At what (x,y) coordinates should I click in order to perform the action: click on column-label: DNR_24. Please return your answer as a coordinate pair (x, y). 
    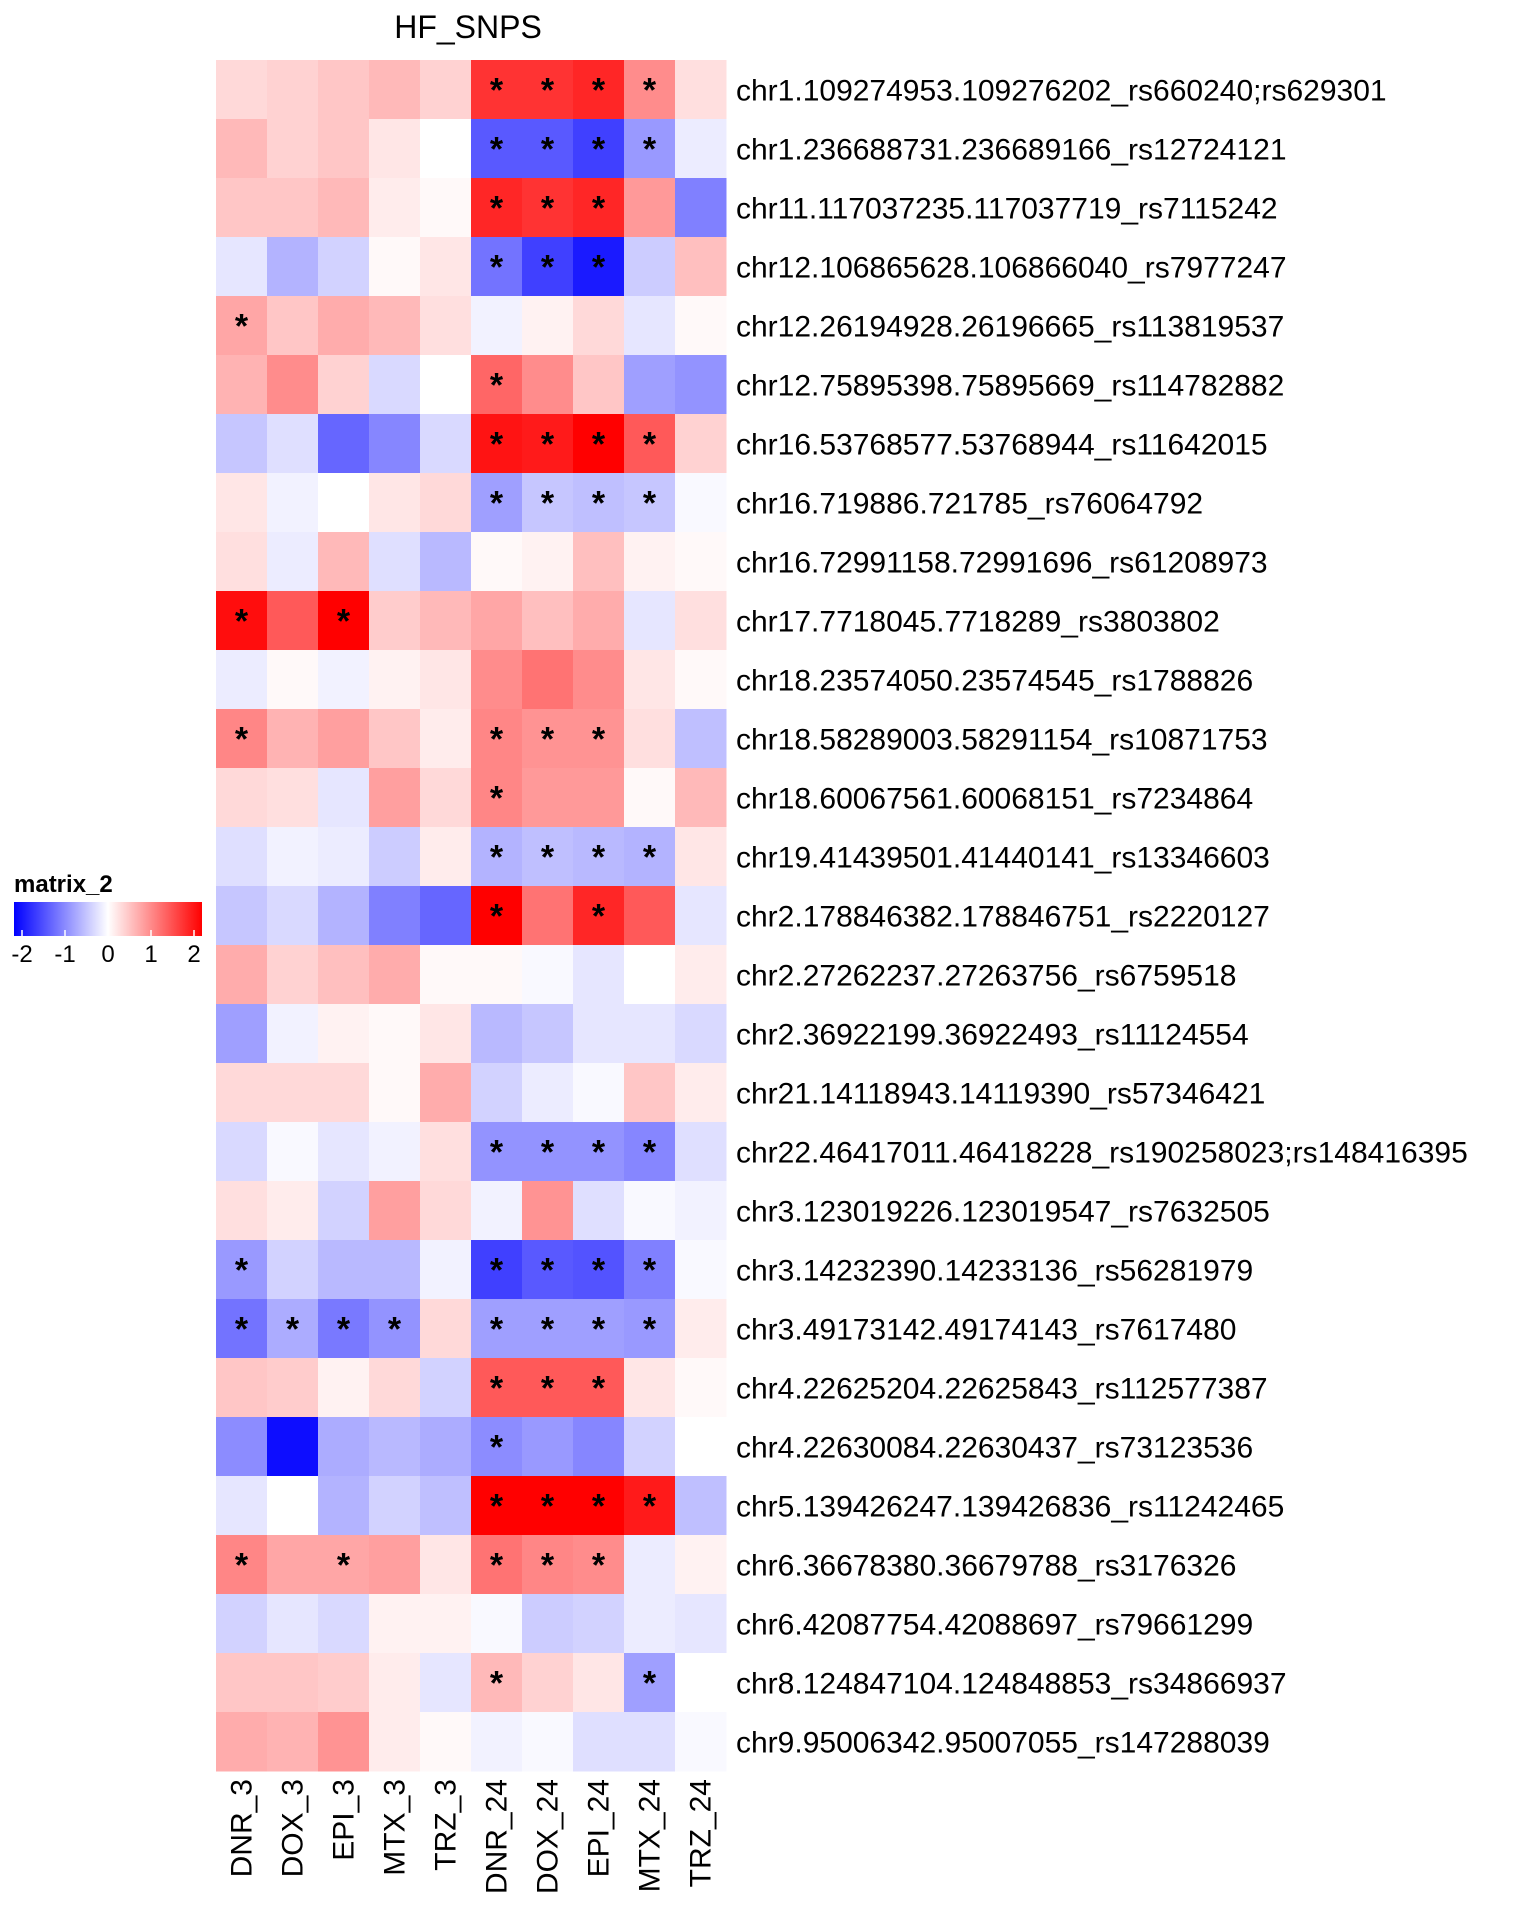
    Looking at the image, I should click on (497, 1836).